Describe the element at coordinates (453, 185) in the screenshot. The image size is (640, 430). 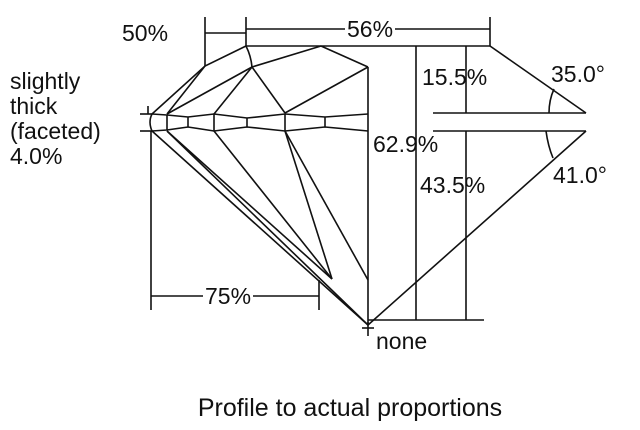
I see `pavilion-depth-label: 43.5%` at that location.